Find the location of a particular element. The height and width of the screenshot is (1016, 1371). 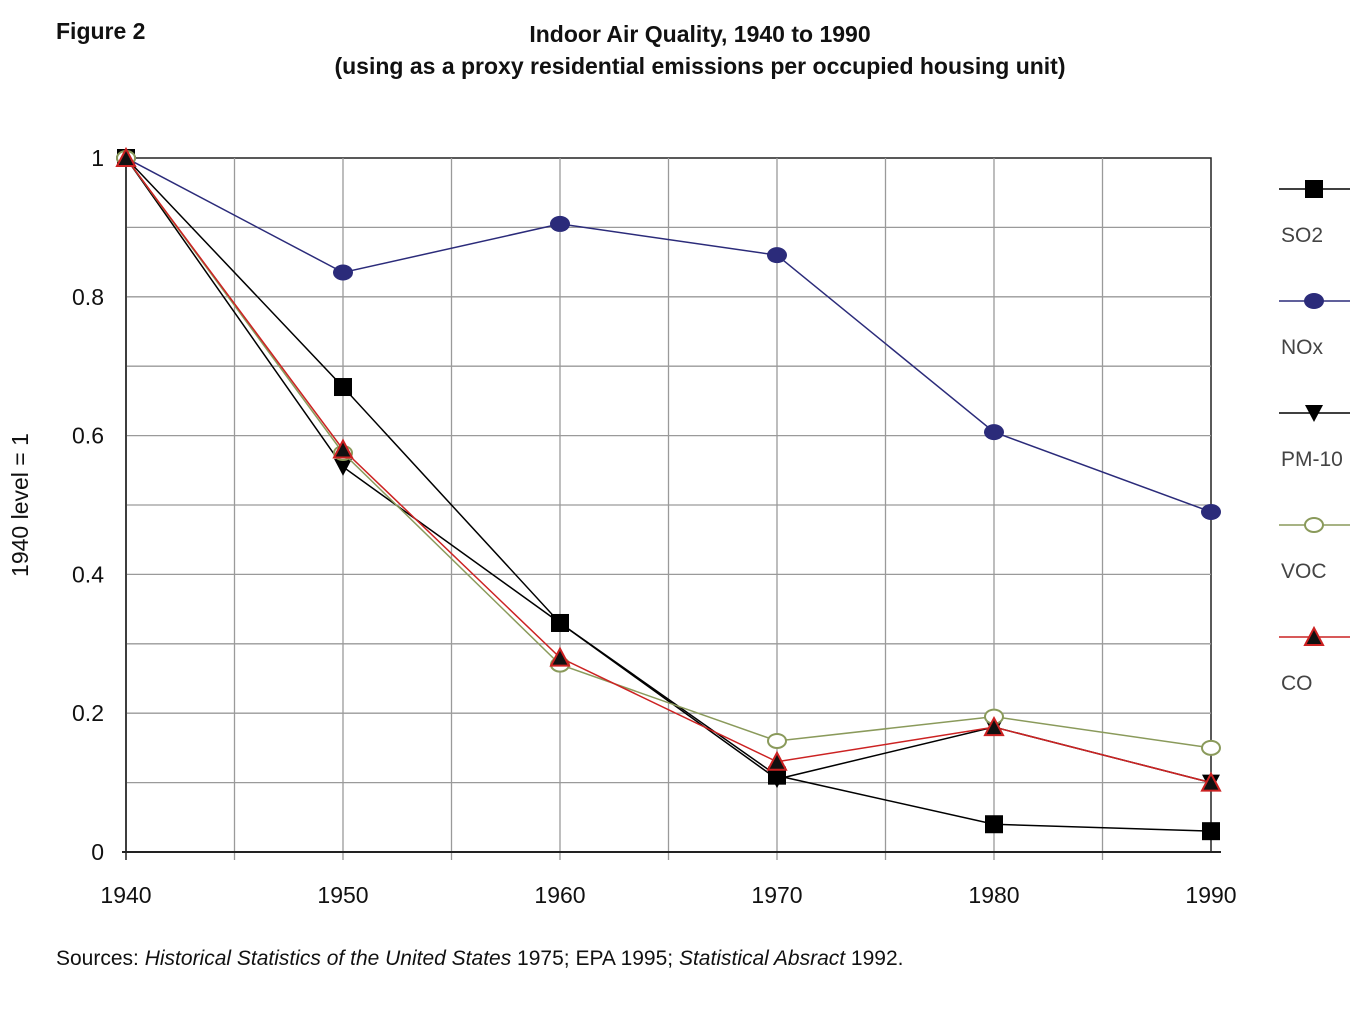

legend-label-co: CO is located at coordinates (1297, 683).